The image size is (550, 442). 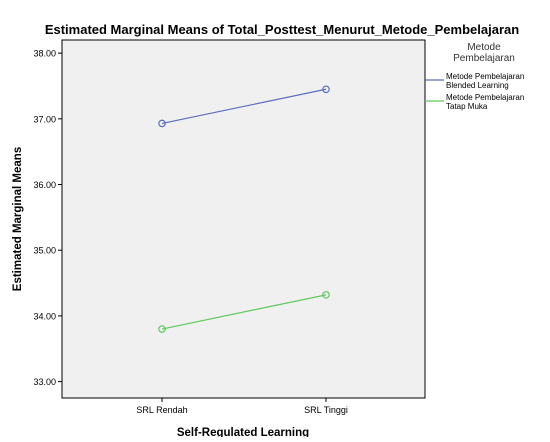 I want to click on legend-label: Blended Learning, so click(x=477, y=85).